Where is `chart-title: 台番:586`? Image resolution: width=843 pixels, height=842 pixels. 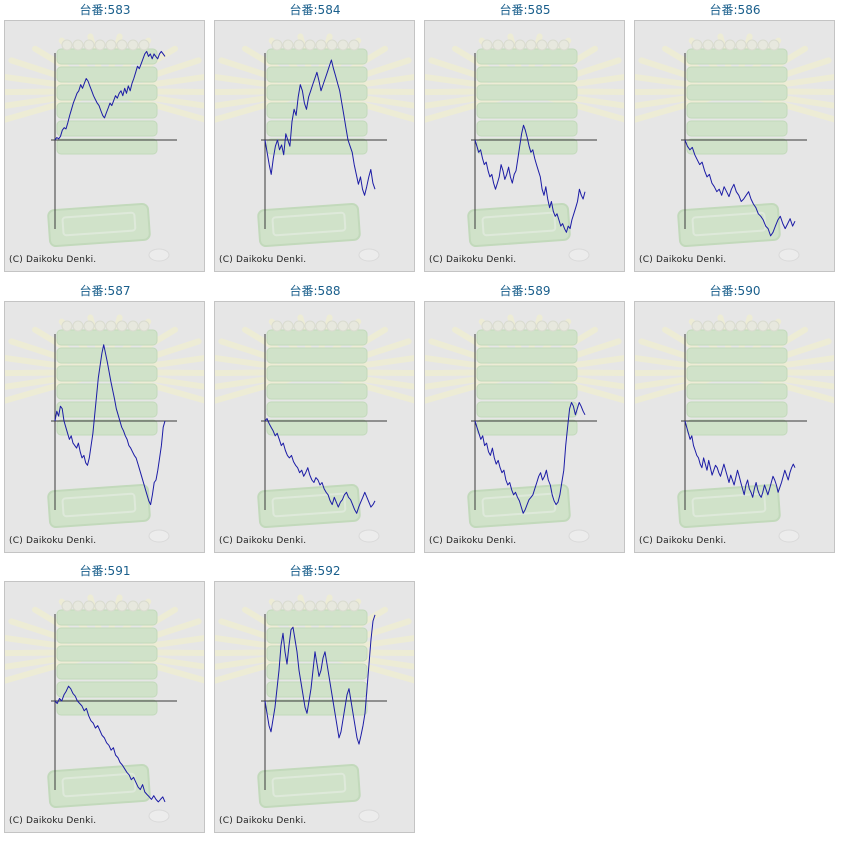
chart-title: 台番:586 is located at coordinates (735, 10).